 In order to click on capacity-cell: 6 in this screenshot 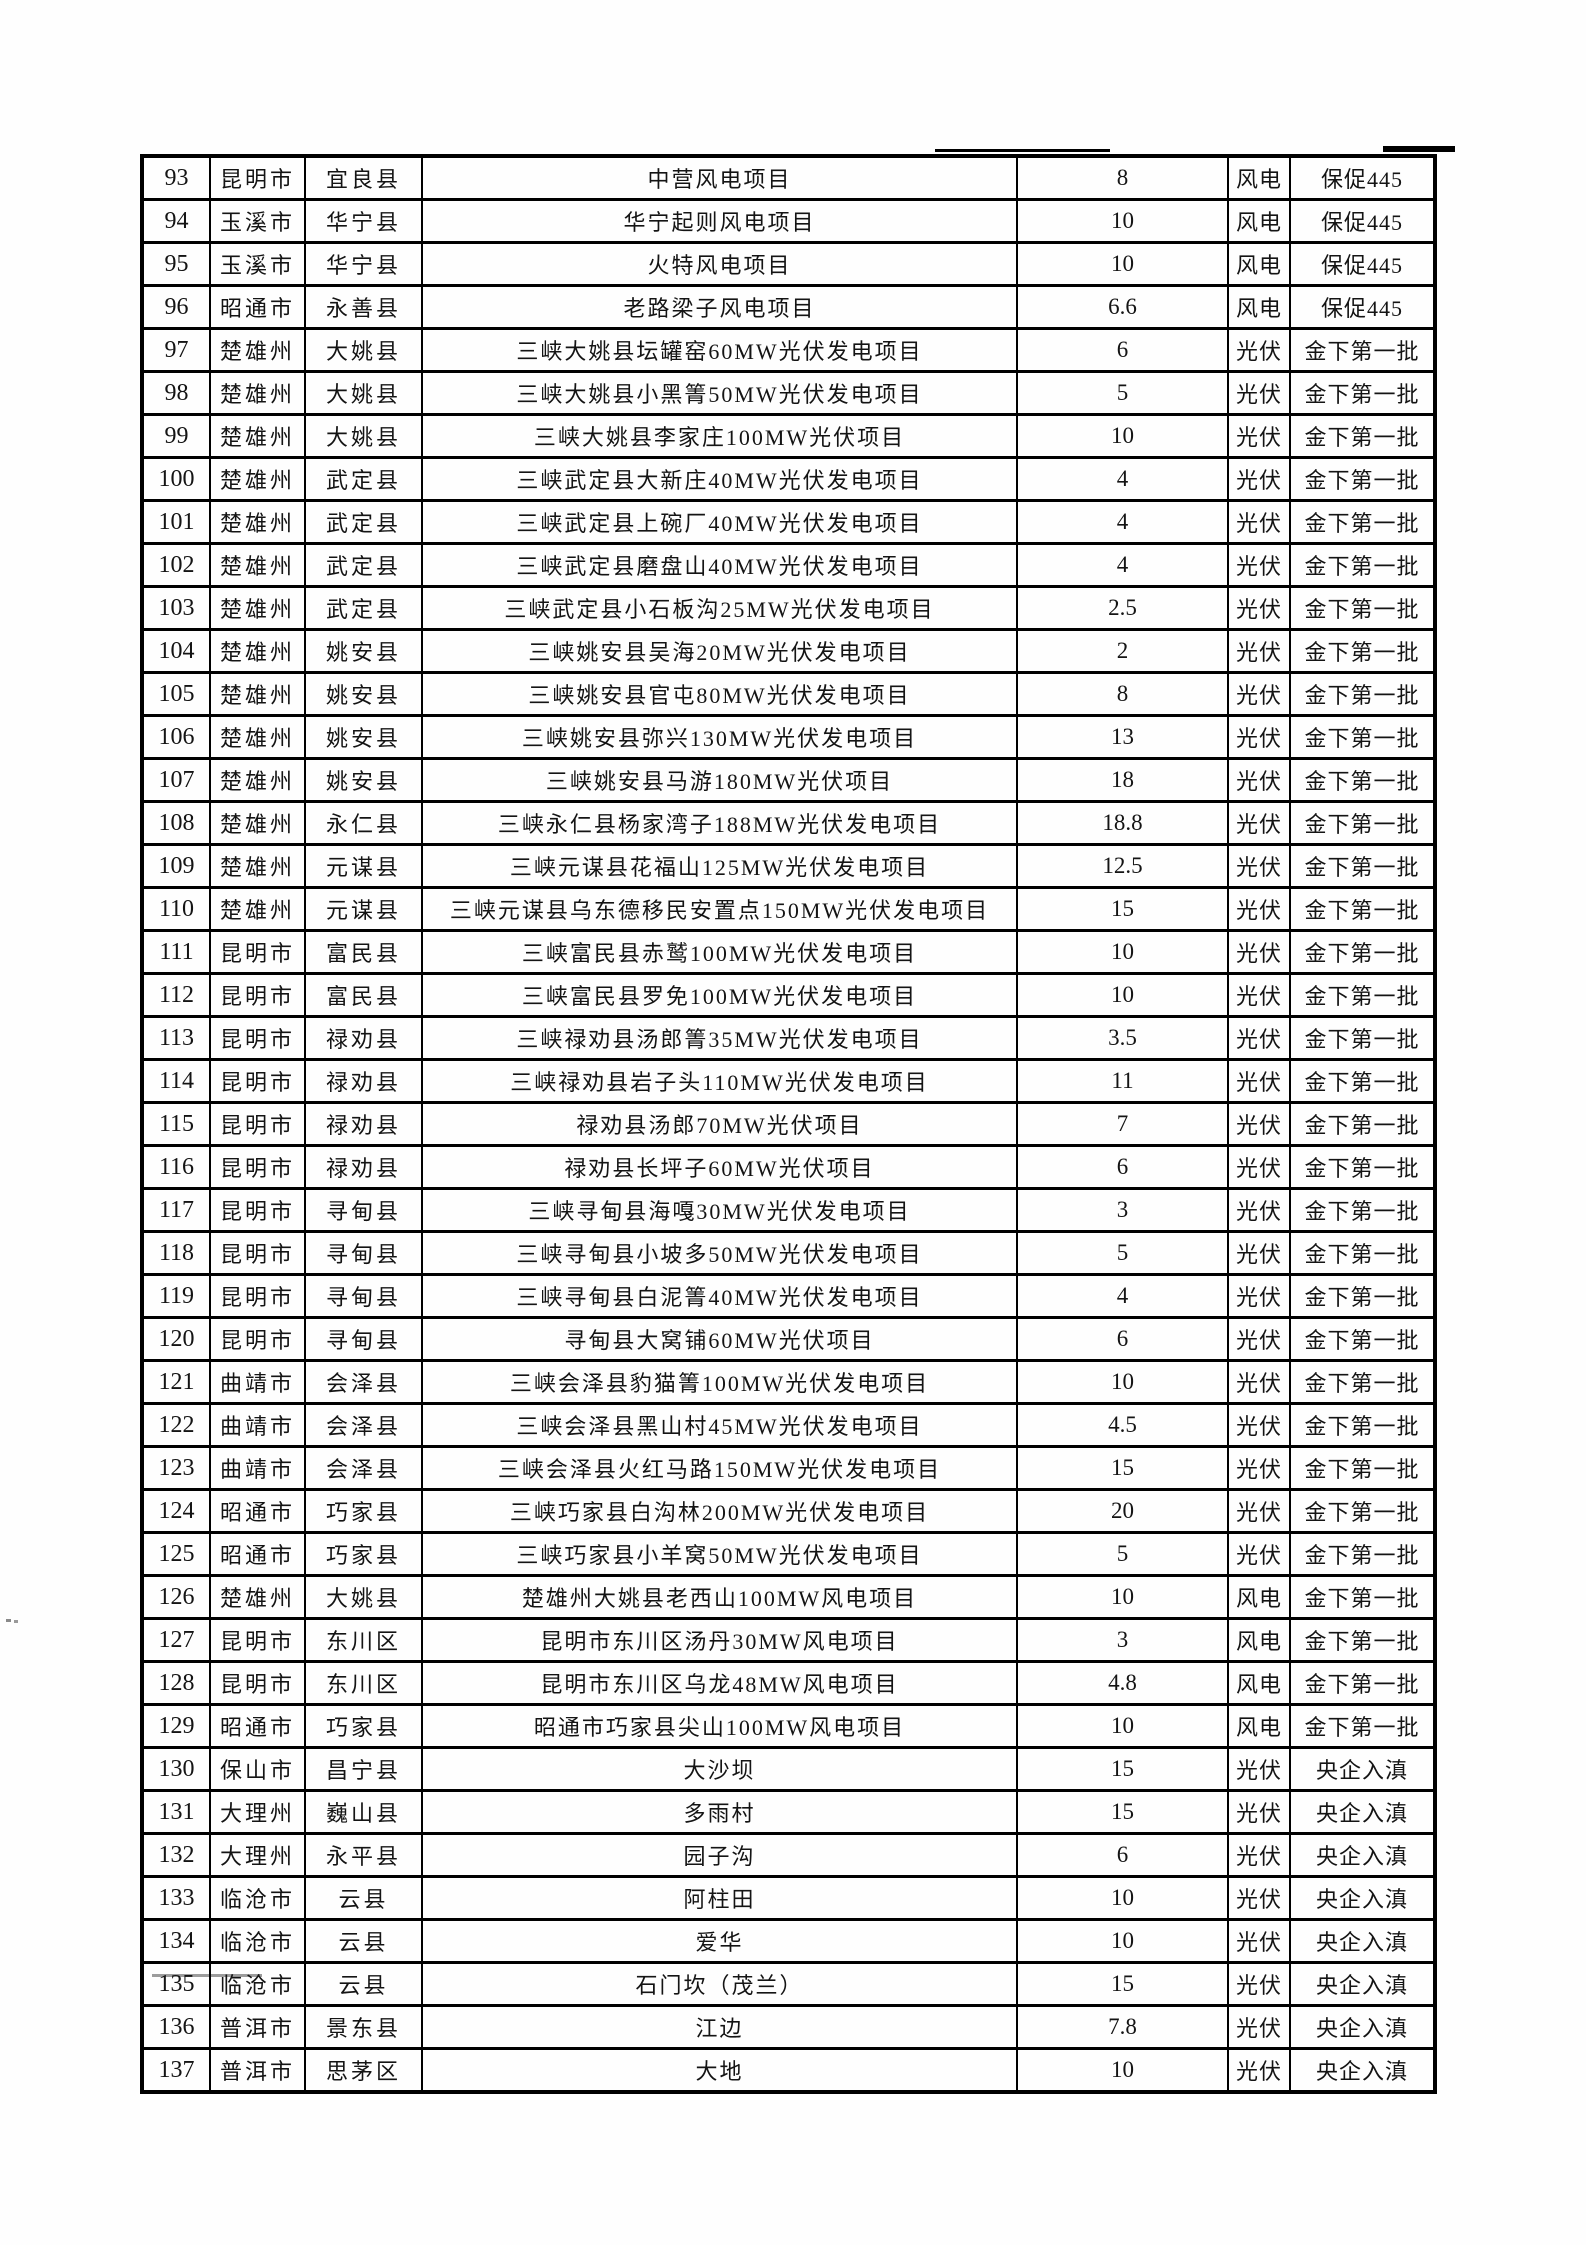, I will do `click(1122, 350)`.